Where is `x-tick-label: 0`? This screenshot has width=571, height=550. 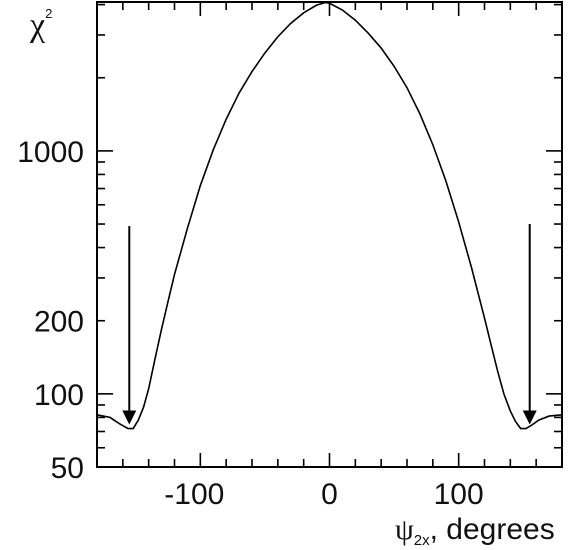
x-tick-label: 0 is located at coordinates (329, 494).